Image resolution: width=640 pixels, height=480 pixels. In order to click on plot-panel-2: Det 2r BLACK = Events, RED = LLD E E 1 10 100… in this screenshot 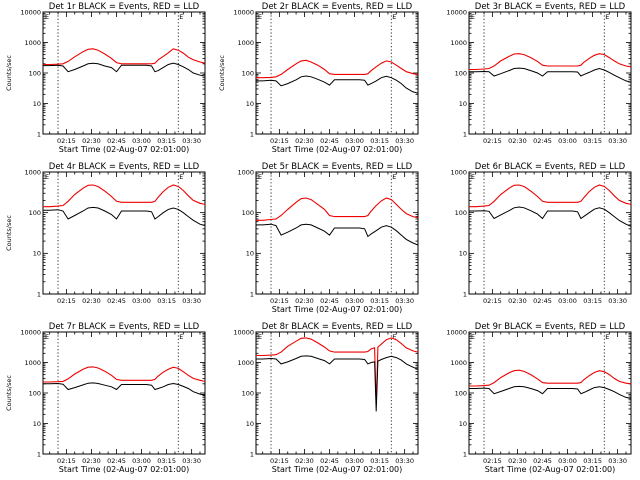, I will do `click(319, 80)`.